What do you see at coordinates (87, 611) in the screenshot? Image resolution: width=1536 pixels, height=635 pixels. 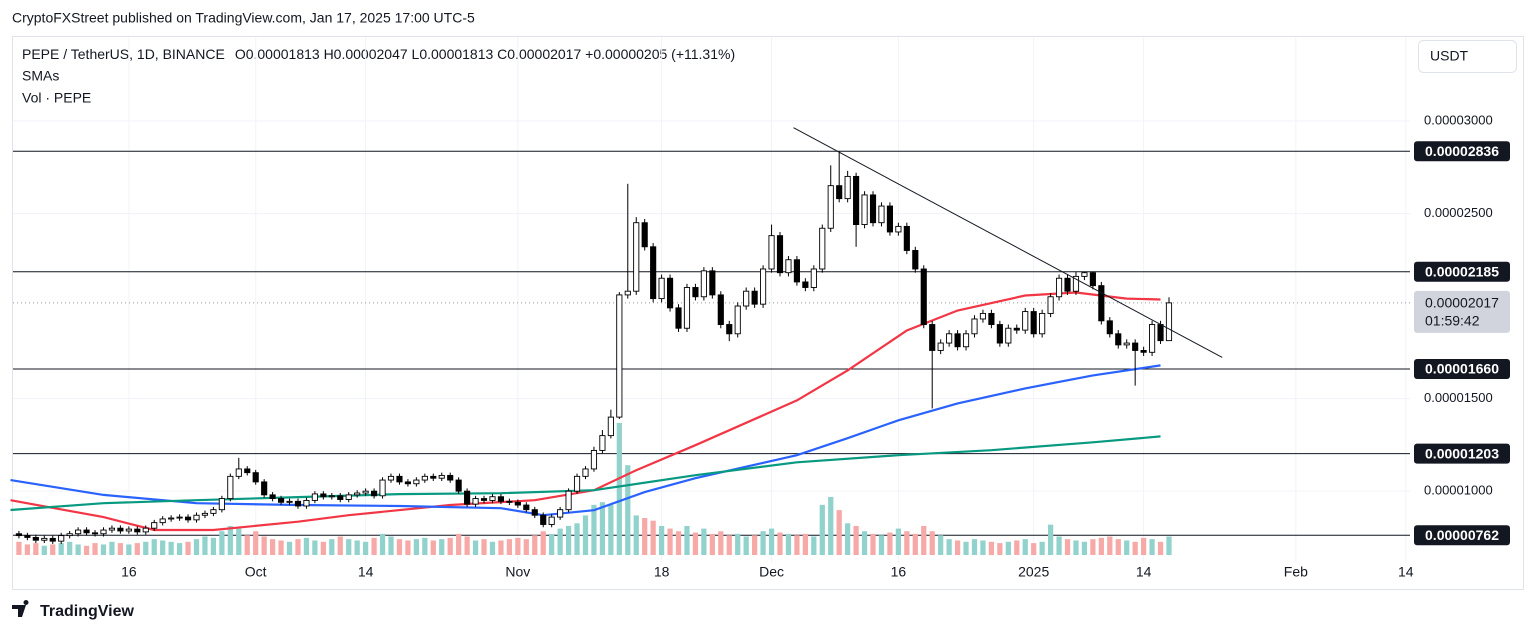 I see `brand: TradingView` at bounding box center [87, 611].